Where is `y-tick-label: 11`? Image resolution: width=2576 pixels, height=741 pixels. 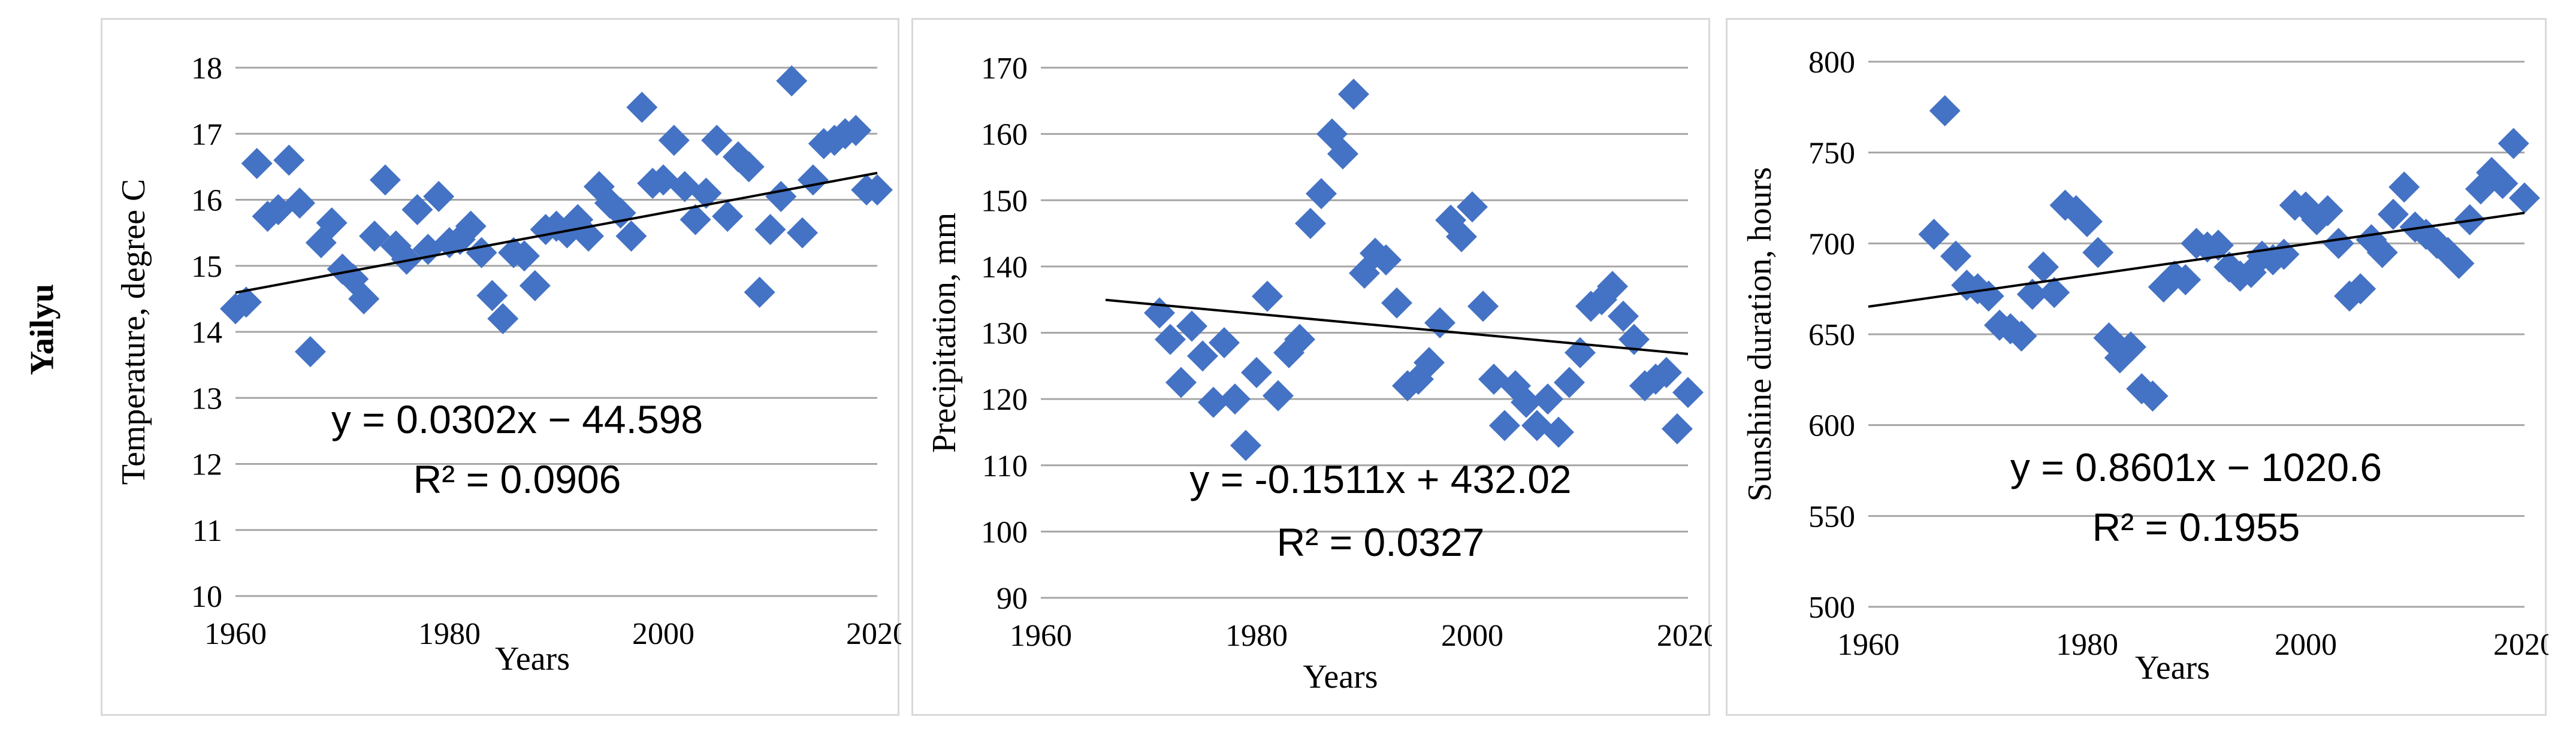
y-tick-label: 11 is located at coordinates (207, 531).